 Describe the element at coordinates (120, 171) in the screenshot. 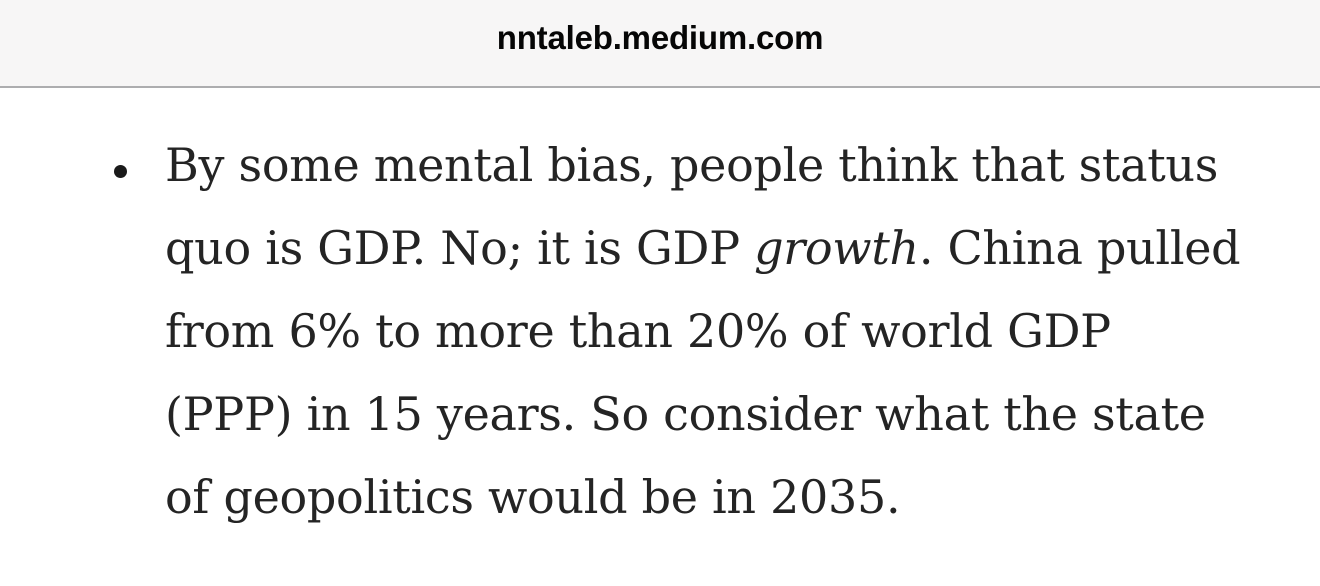

I see `bullet-icon` at that location.